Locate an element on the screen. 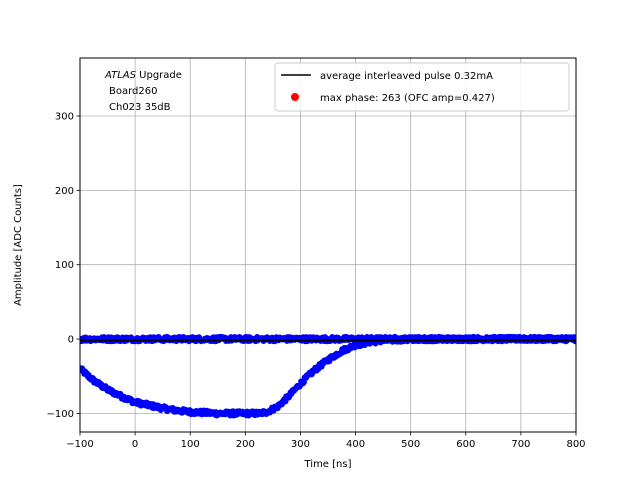  x-axis-label: Time [ns] is located at coordinates (327, 464).